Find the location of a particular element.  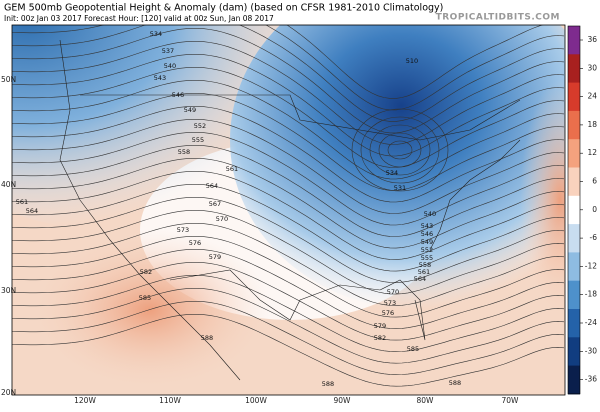

latitude-label: 40N is located at coordinates (8, 184).